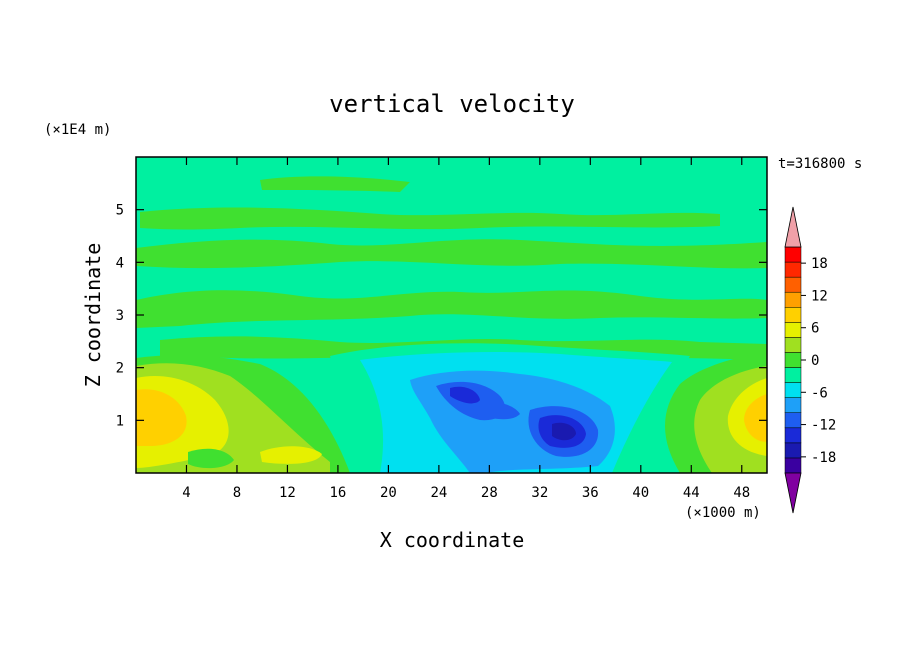  I want to click on chart-title: vertical velocity, so click(452, 104).